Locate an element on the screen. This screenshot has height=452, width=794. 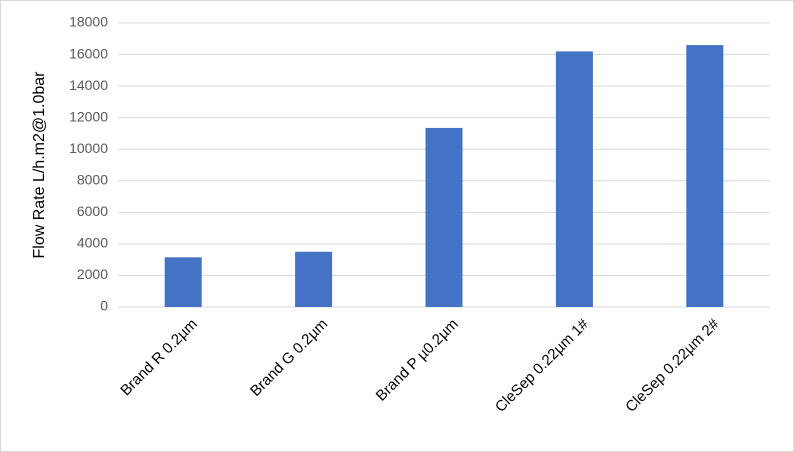
y-tick-label: 6000 is located at coordinates (92, 211).